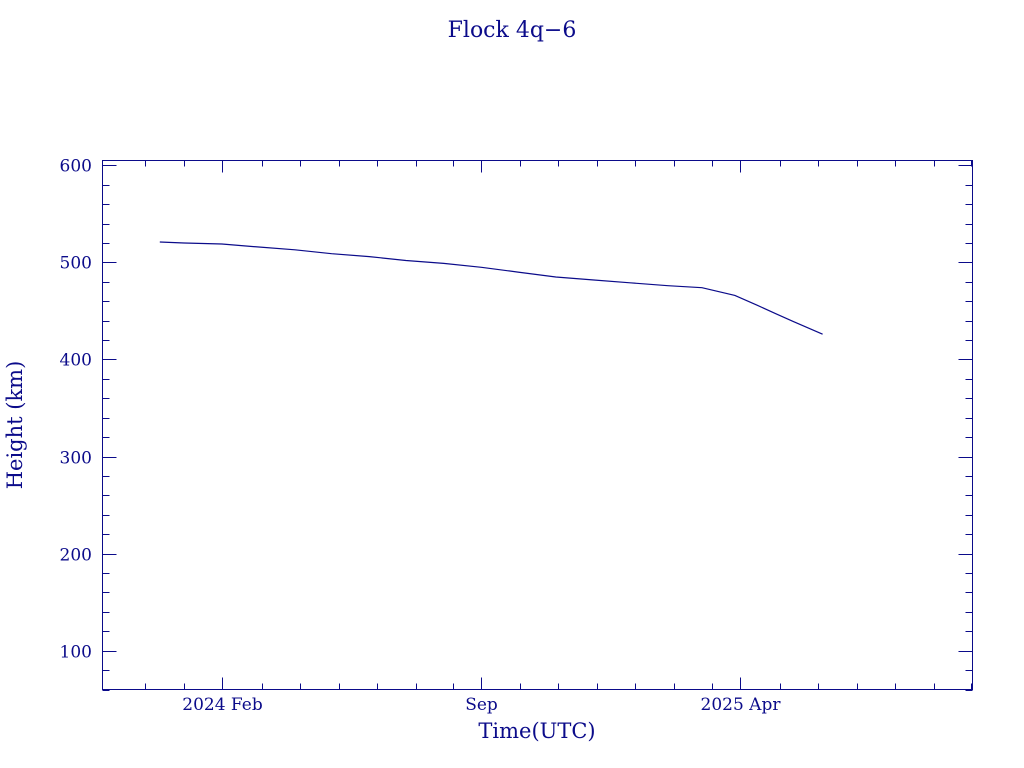 The width and height of the screenshot is (1024, 768). I want to click on y-axis-title: Height (km), so click(15, 425).